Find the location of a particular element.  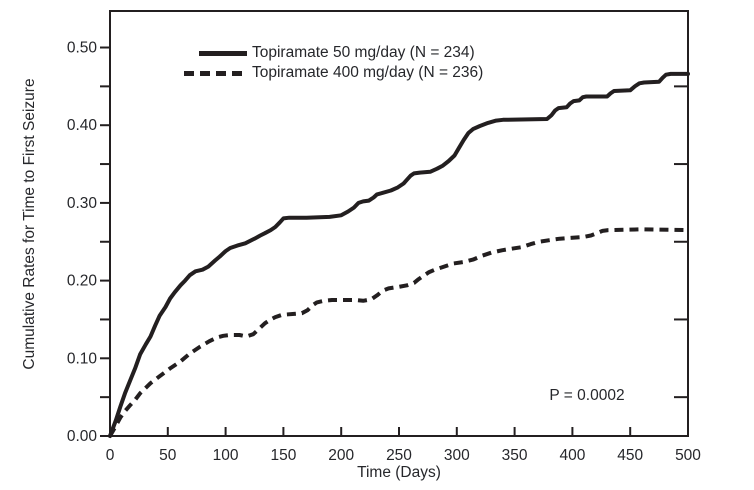

y-tick-label: 0.30 is located at coordinates (82, 203).